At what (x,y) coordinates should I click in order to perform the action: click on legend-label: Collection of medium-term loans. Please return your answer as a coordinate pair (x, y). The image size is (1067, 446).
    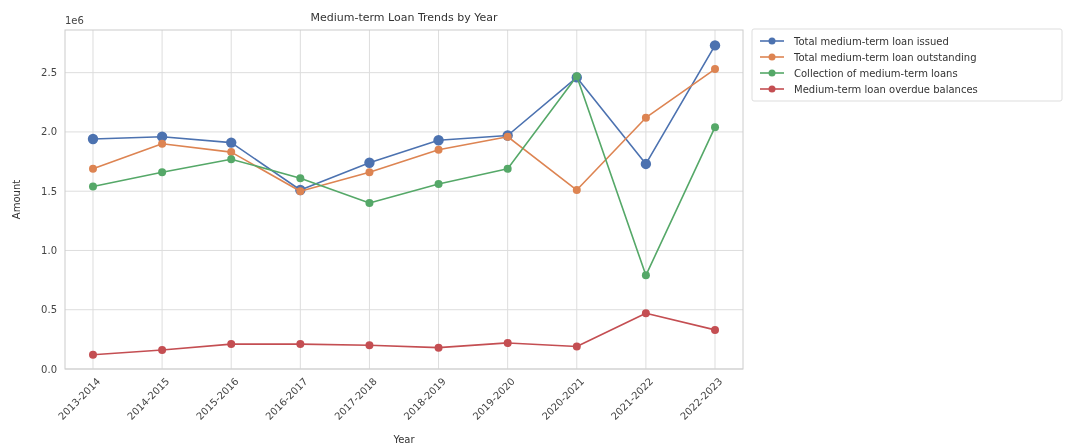
    Looking at the image, I should click on (876, 73).